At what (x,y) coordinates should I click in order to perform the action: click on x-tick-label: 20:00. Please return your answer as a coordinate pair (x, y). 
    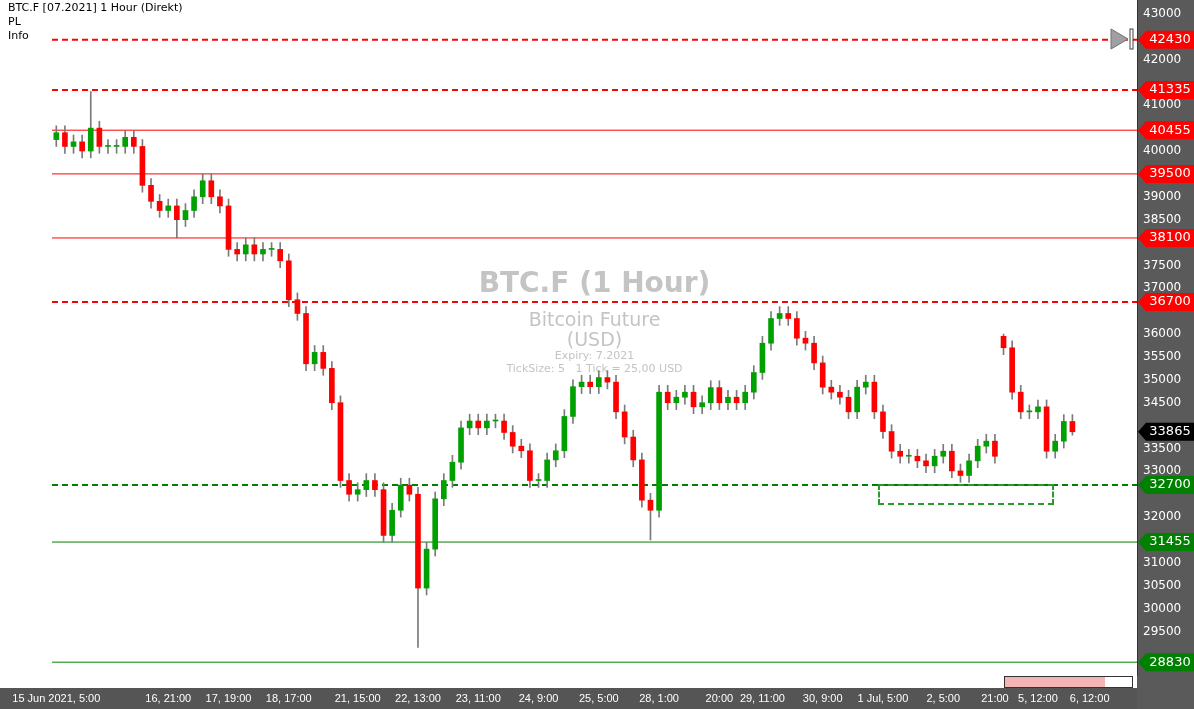
    Looking at the image, I should click on (719, 697).